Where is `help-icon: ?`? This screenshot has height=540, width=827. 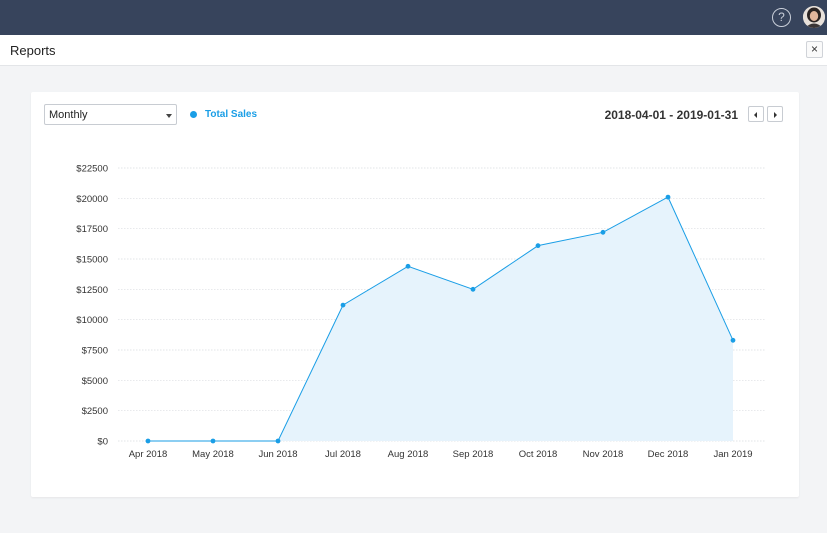
help-icon: ? is located at coordinates (781, 17).